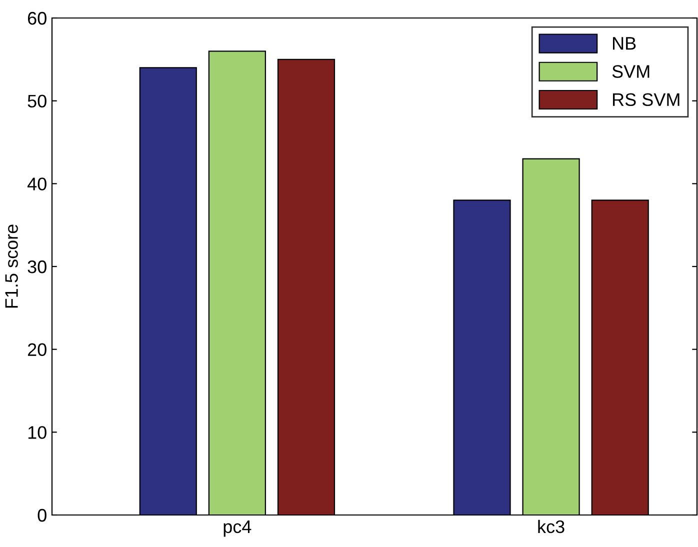 Image resolution: width=698 pixels, height=547 pixels. Describe the element at coordinates (37, 349) in the screenshot. I see `y-tick-label: 20` at that location.